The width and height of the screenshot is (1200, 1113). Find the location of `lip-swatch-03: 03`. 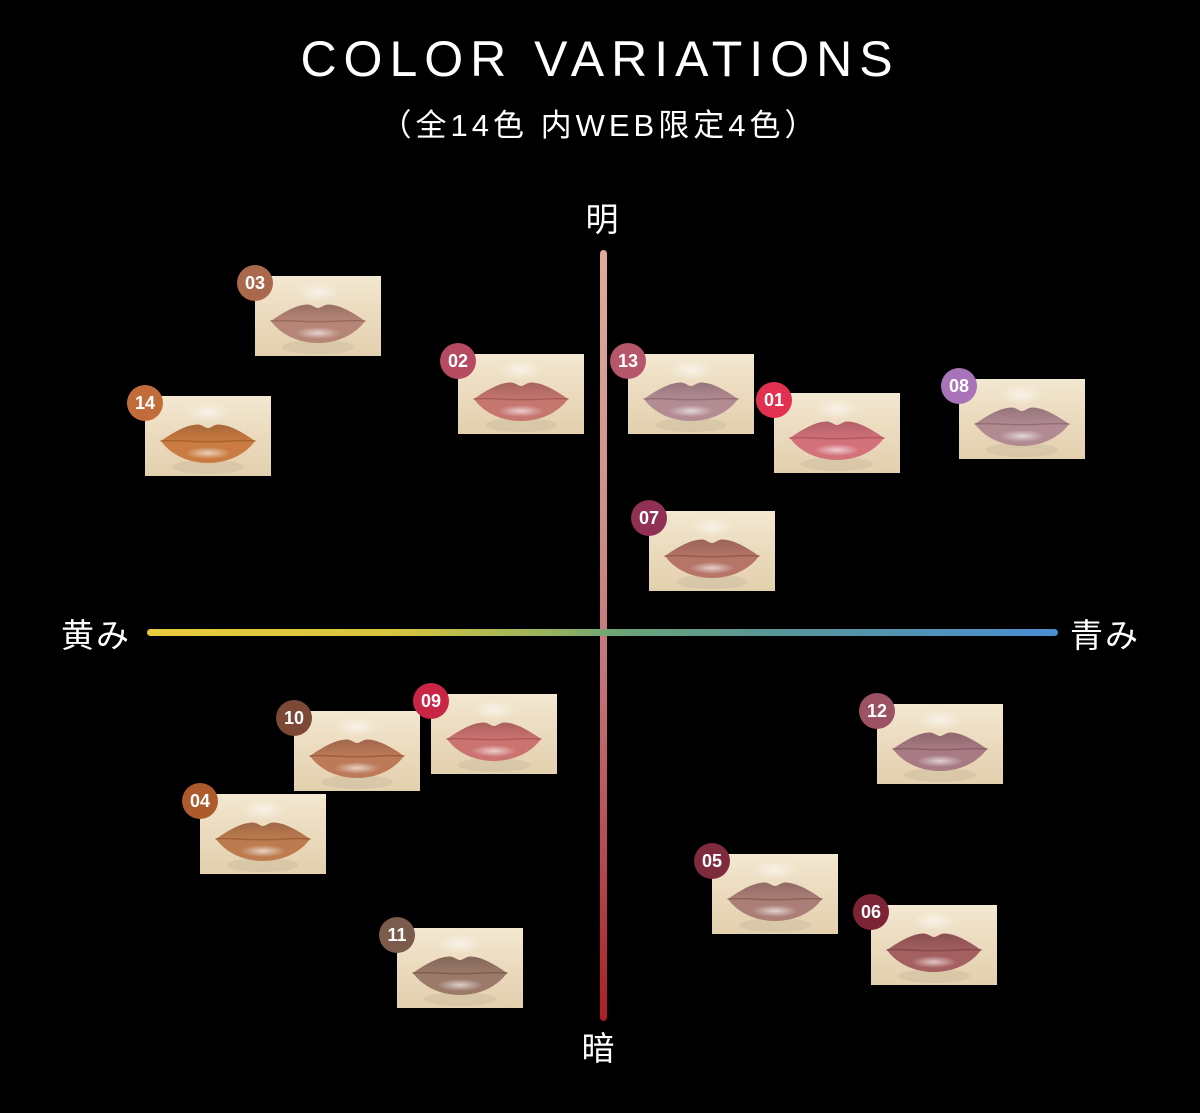

lip-swatch-03: 03 is located at coordinates (309, 310).